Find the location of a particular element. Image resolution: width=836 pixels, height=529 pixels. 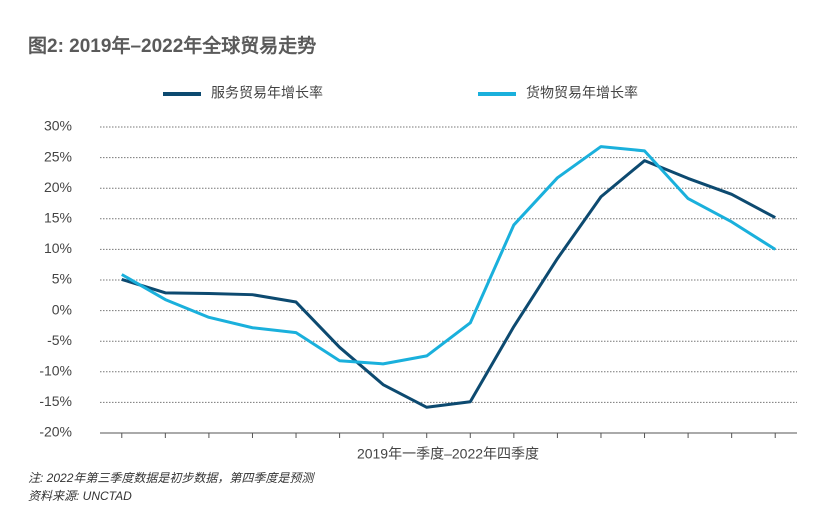

y-tick-label: -15% is located at coordinates (55, 401).